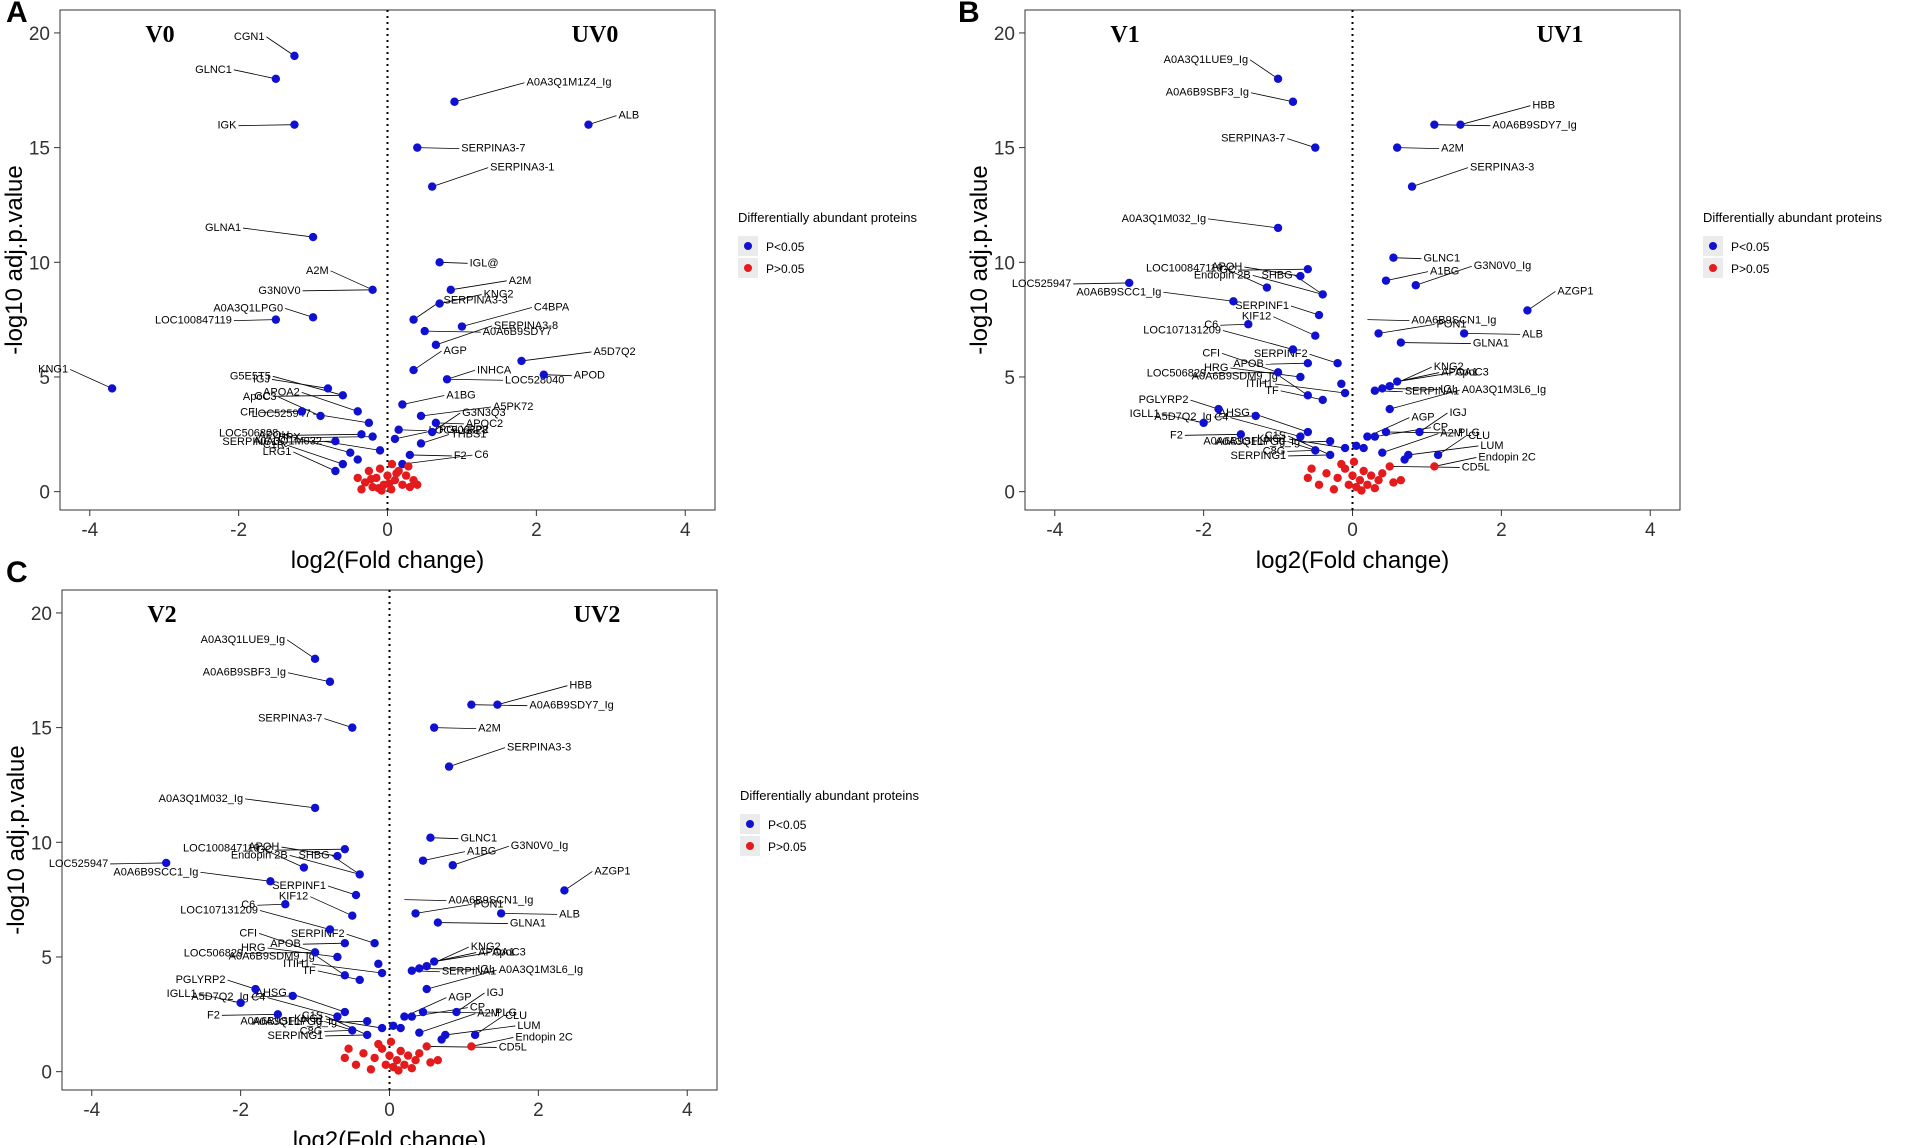 This screenshot has height=1145, width=1906. I want to click on point-label: KIF12, so click(293, 897).